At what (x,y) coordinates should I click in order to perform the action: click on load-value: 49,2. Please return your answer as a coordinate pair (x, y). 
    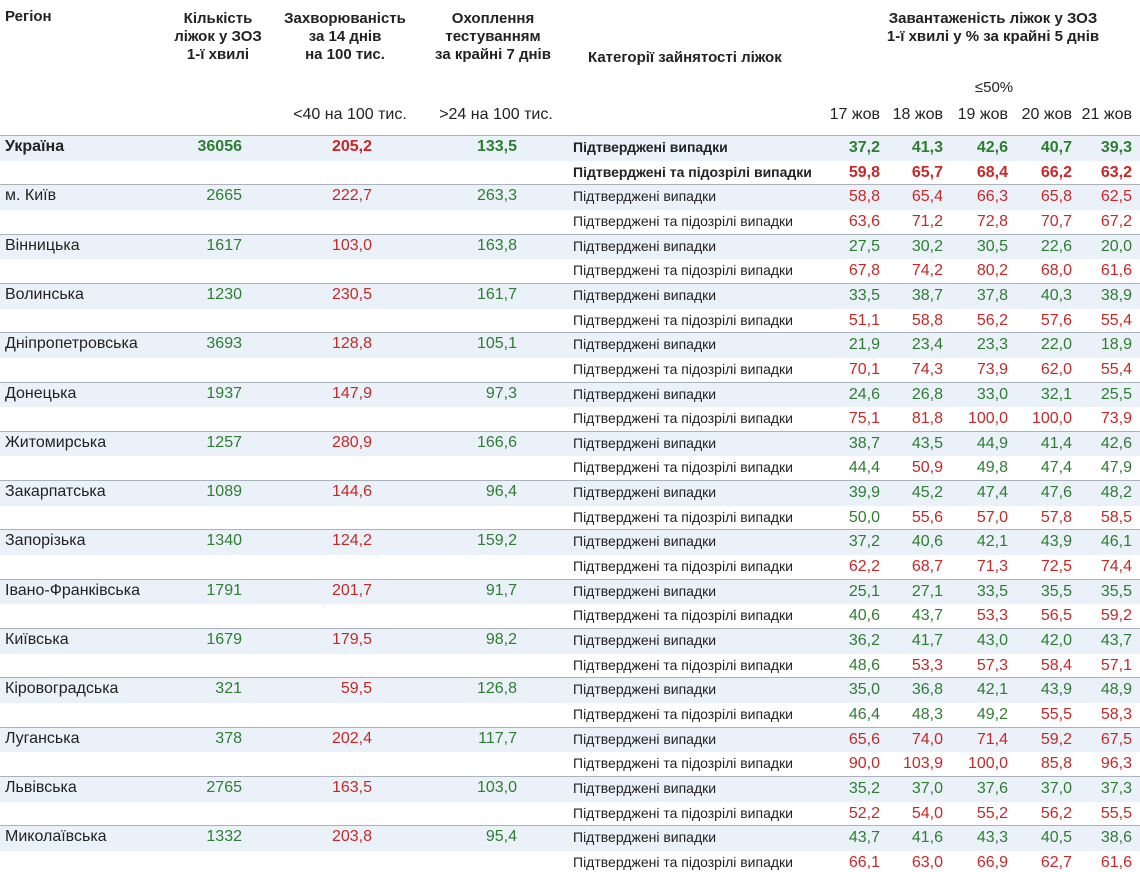
    Looking at the image, I should click on (992, 714).